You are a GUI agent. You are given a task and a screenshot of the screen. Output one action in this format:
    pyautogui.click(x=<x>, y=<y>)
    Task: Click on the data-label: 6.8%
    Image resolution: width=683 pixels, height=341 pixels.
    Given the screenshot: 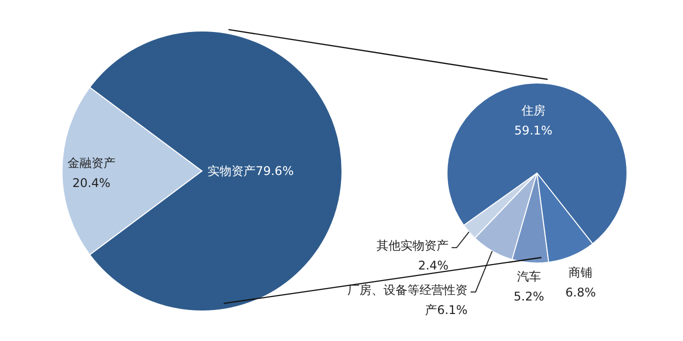 What is the action you would take?
    pyautogui.click(x=580, y=293)
    